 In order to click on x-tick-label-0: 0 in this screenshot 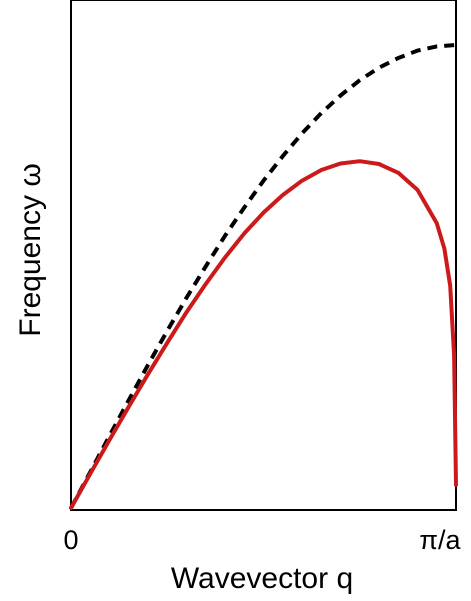, I will do `click(70, 540)`.